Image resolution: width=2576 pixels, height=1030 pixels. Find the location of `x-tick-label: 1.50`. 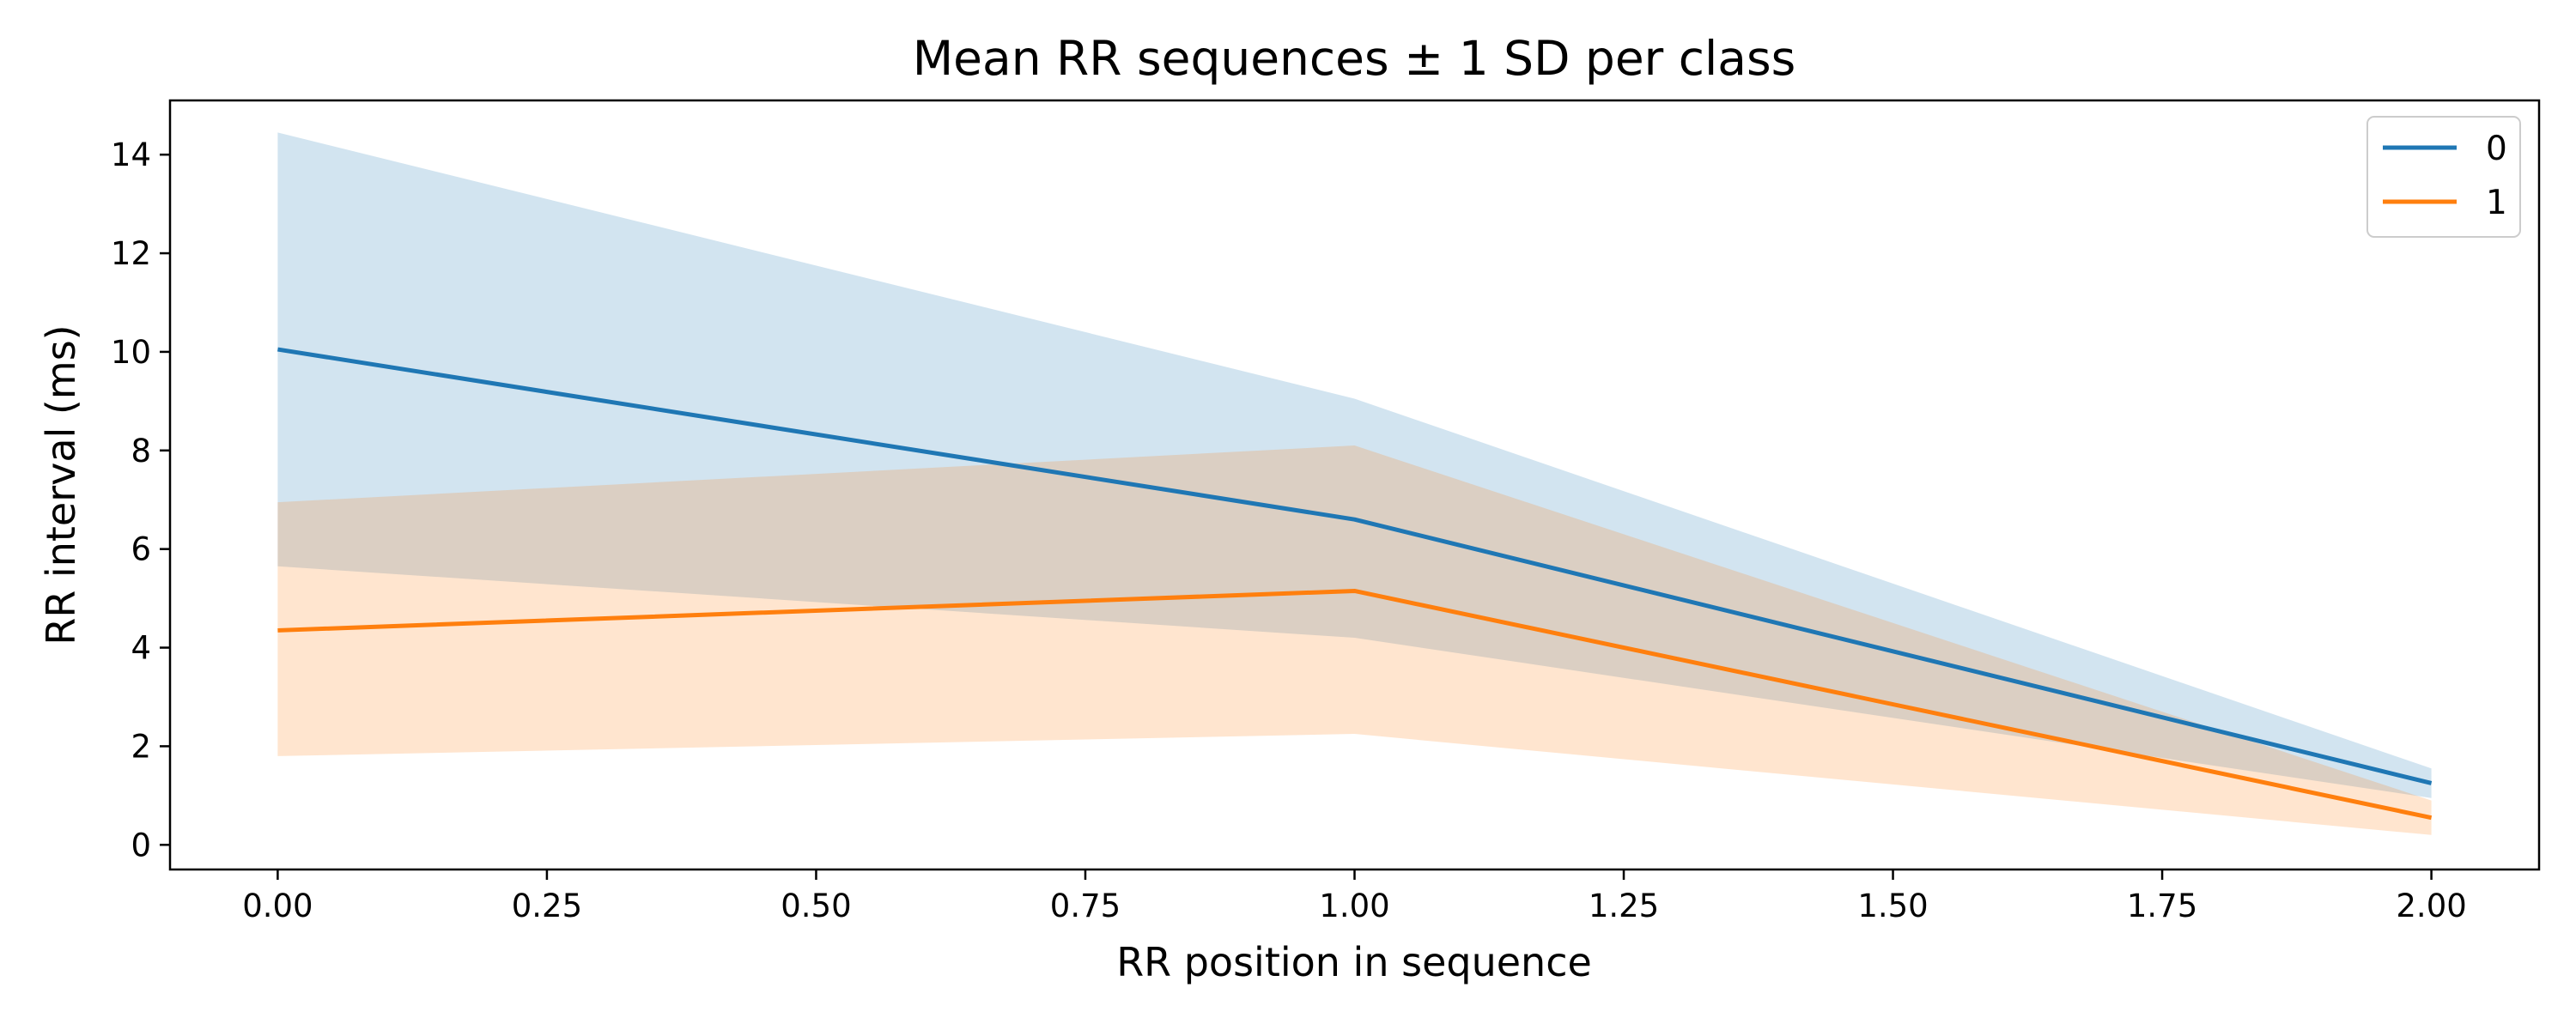

x-tick-label: 1.50 is located at coordinates (1893, 906).